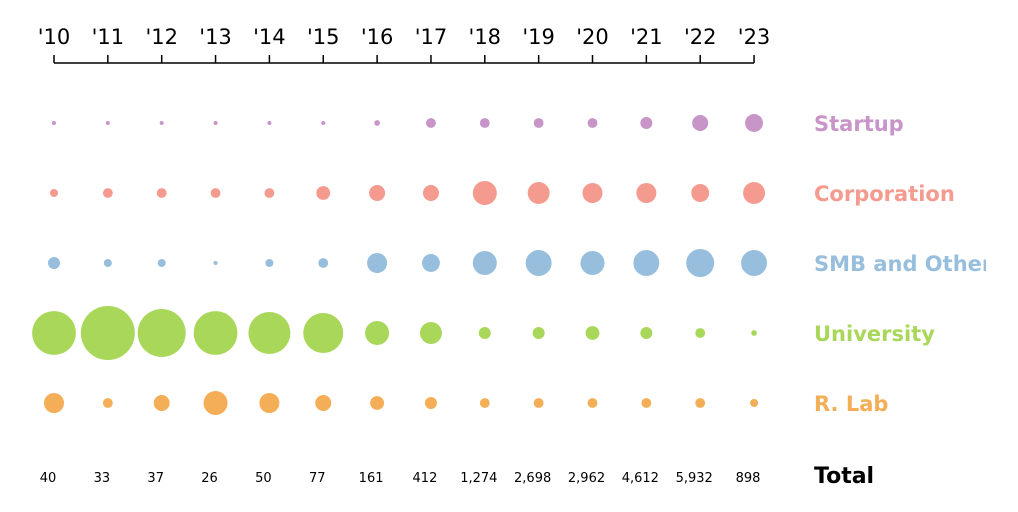  Describe the element at coordinates (884, 194) in the screenshot. I see `series-label: Corporation` at that location.